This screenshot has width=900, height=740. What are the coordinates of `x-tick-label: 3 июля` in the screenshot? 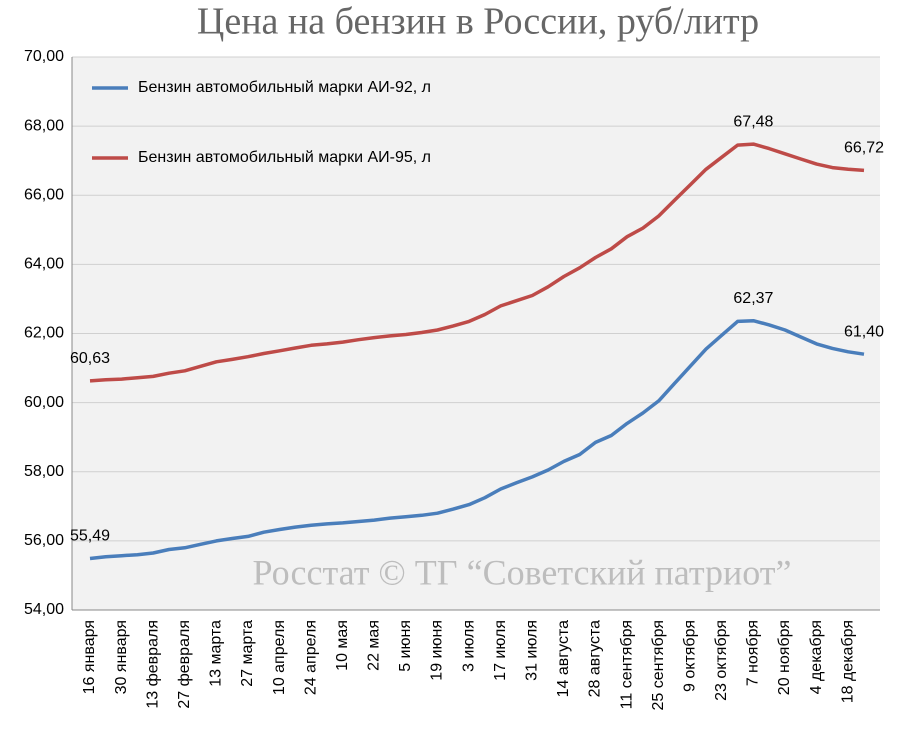 It's located at (468, 646).